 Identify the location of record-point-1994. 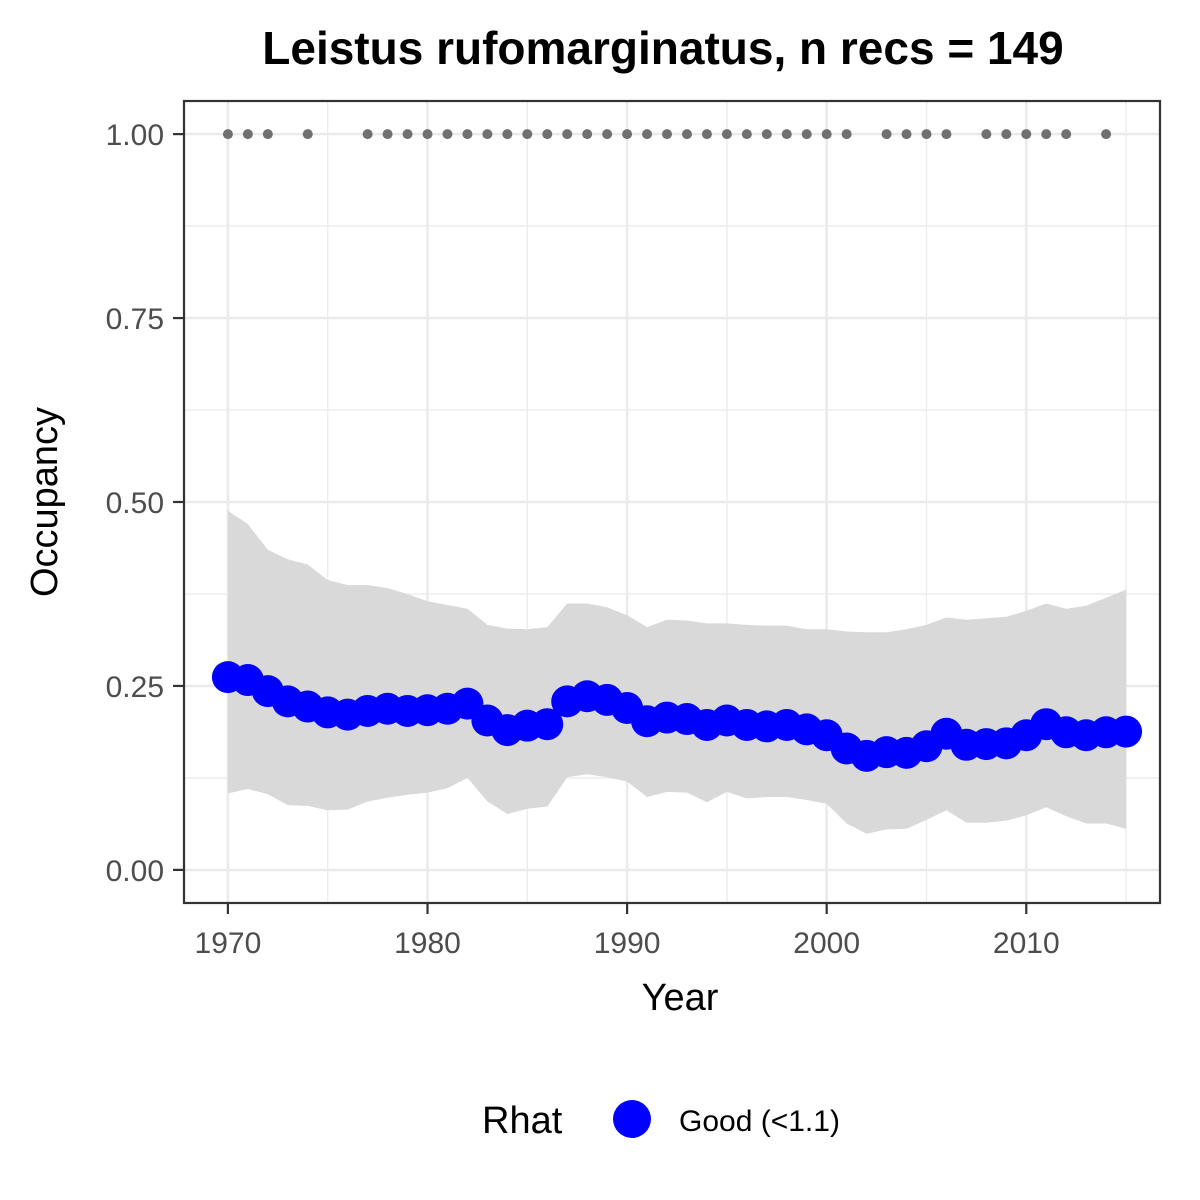
(706, 134).